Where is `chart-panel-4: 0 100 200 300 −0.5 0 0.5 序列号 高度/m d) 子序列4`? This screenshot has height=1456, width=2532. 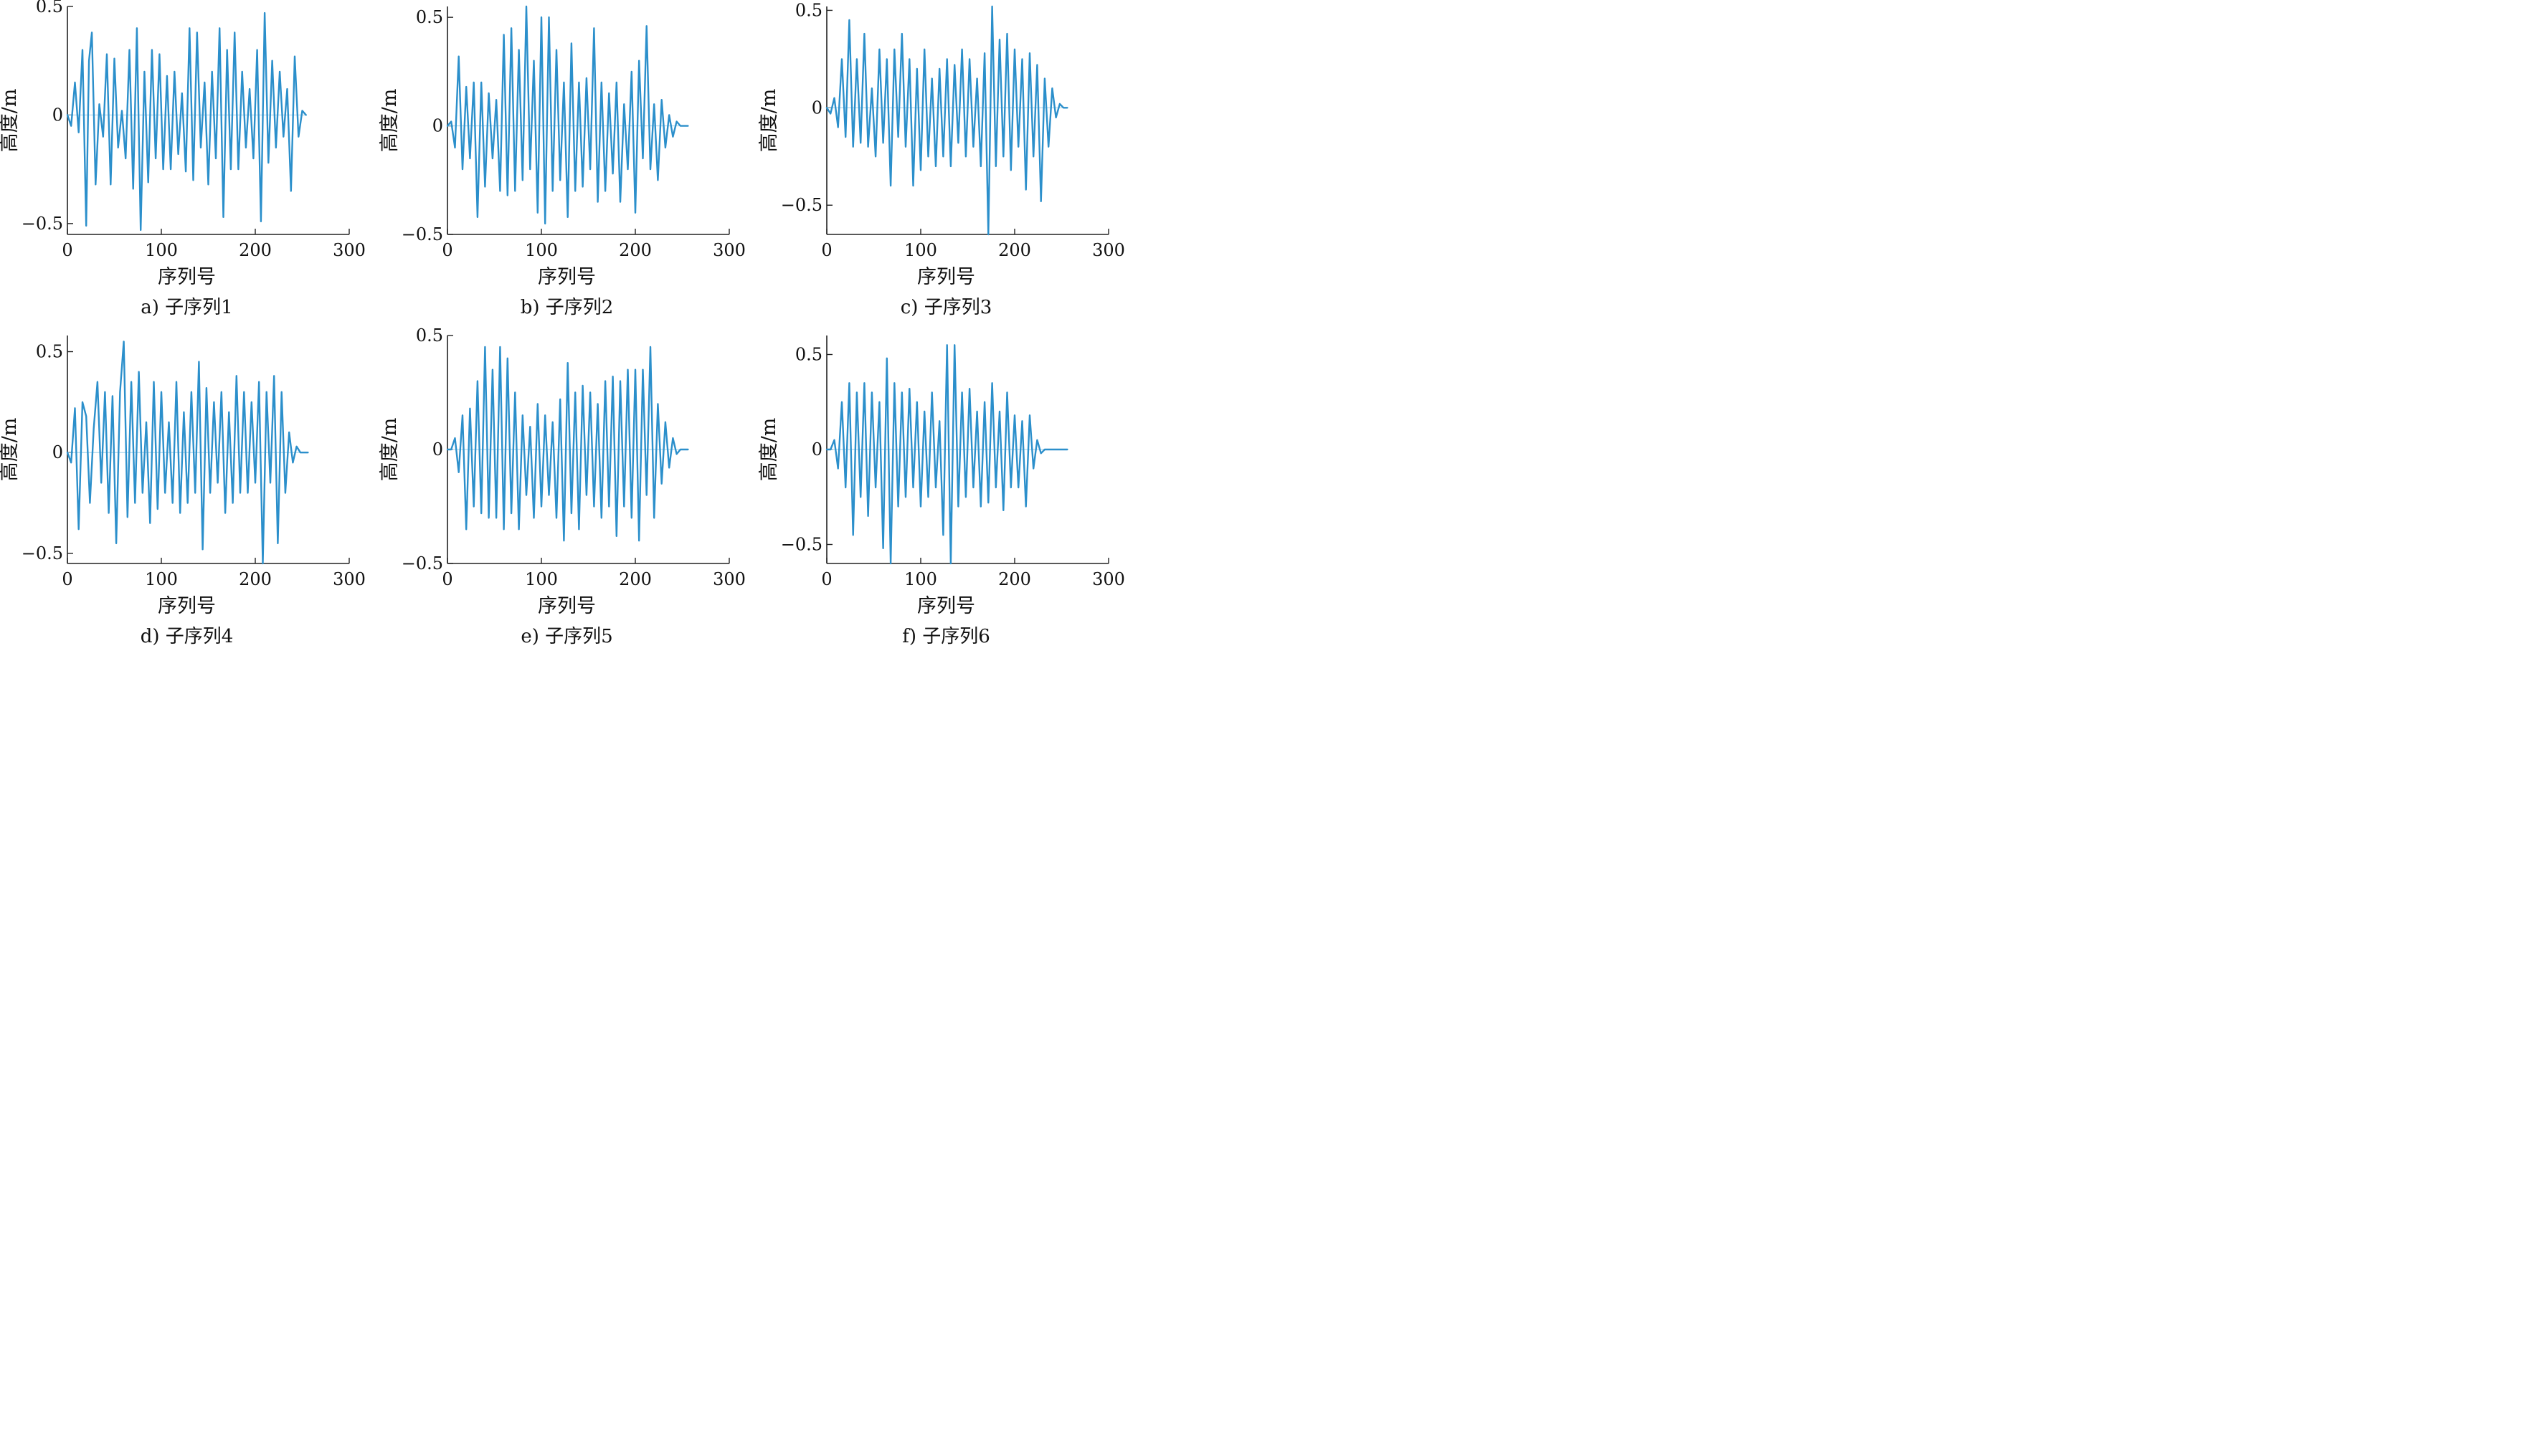 chart-panel-4: 0 100 200 300 −0.5 0 0.5 序列号 高度/m d) 子序列4 is located at coordinates (183, 491).